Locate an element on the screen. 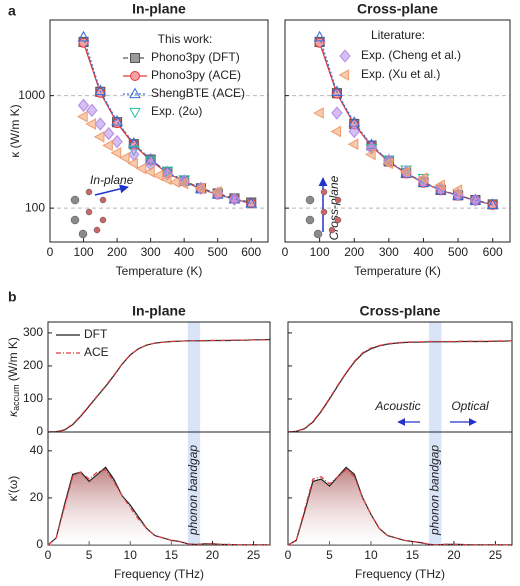  plot: phonon bandgap 0 5 10 15 20 25 Frequency (THz) is located at coordinates (399, 506).